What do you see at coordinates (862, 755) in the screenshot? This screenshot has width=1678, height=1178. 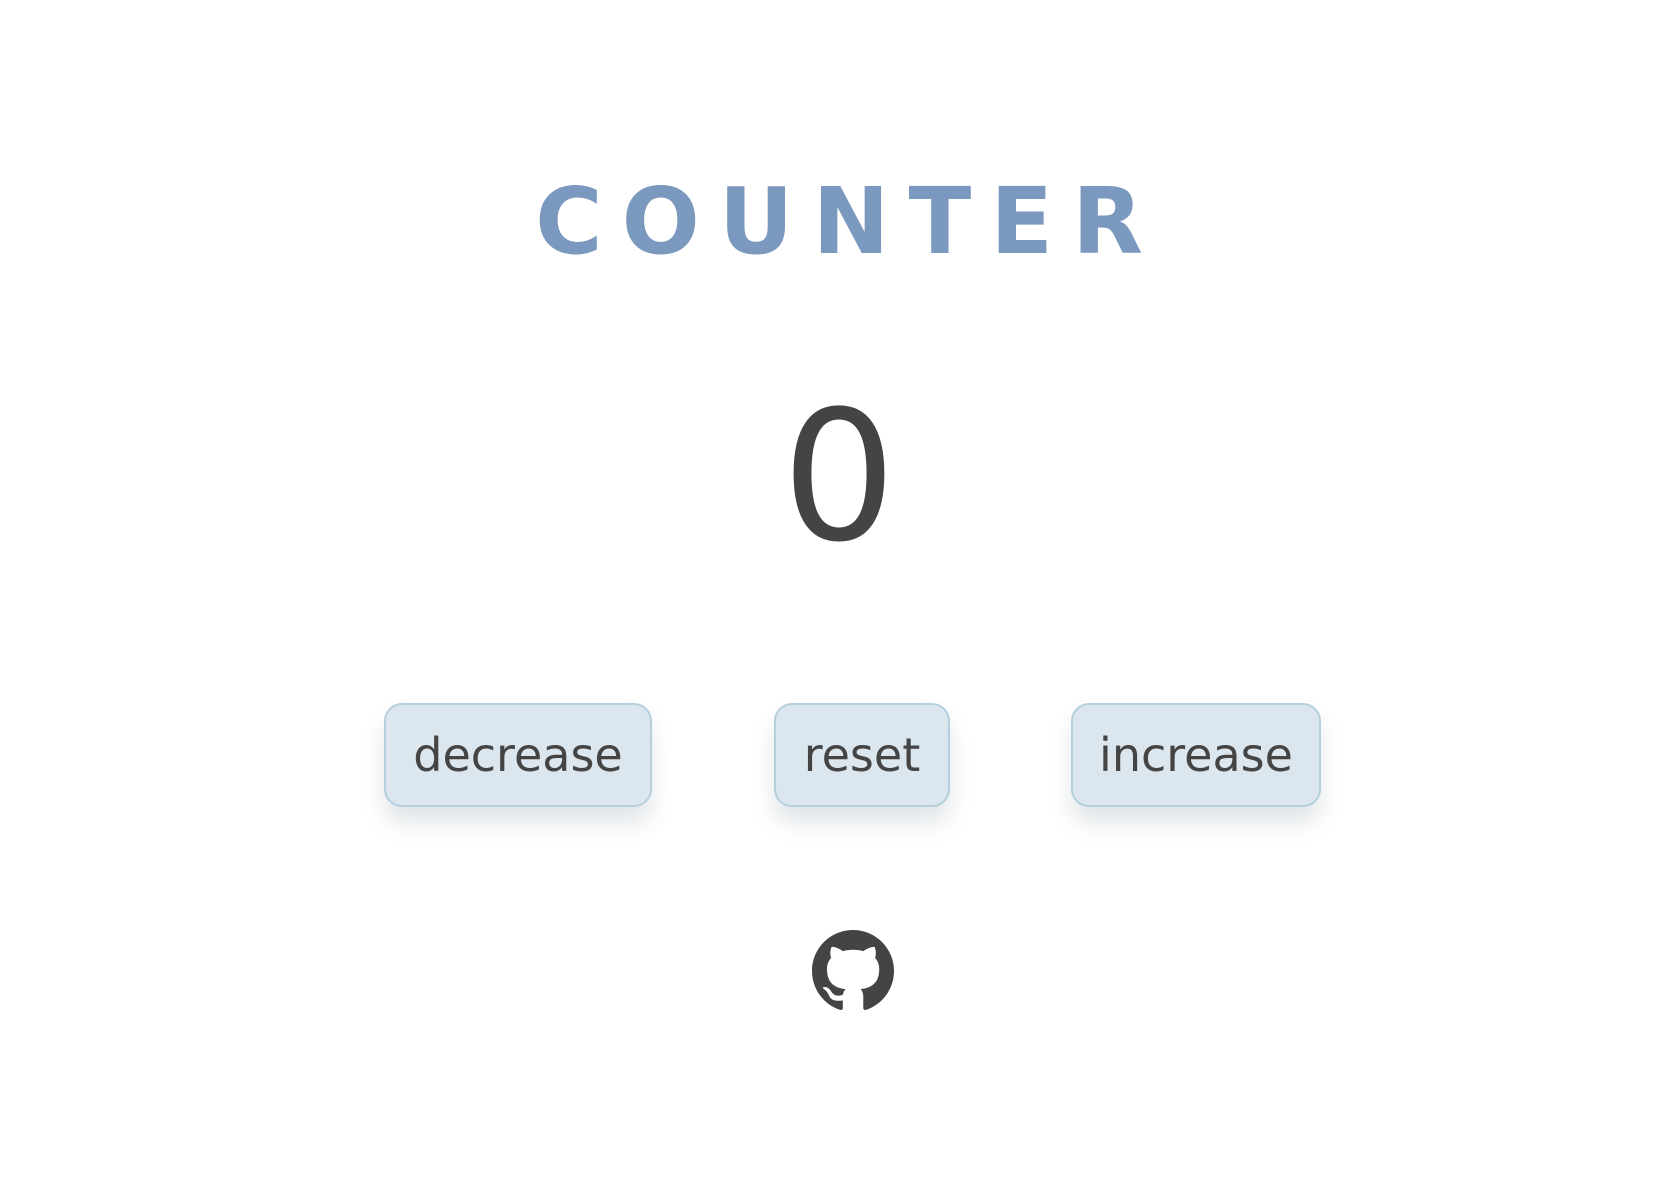 I see `reset-button: reset` at bounding box center [862, 755].